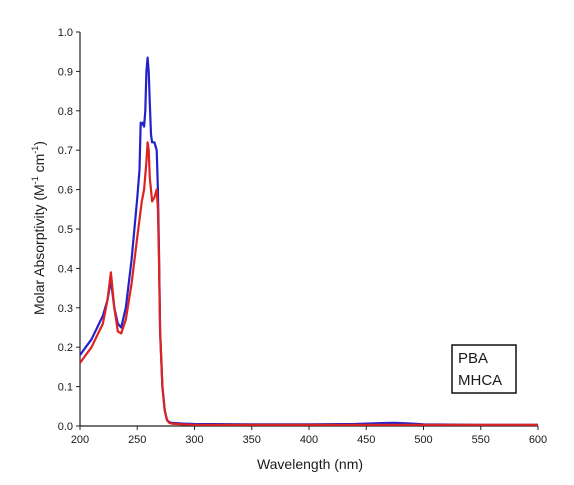 This screenshot has width=574, height=485. Describe the element at coordinates (65, 388) in the screenshot. I see `y-tick-label-0.1: 0.1` at that location.